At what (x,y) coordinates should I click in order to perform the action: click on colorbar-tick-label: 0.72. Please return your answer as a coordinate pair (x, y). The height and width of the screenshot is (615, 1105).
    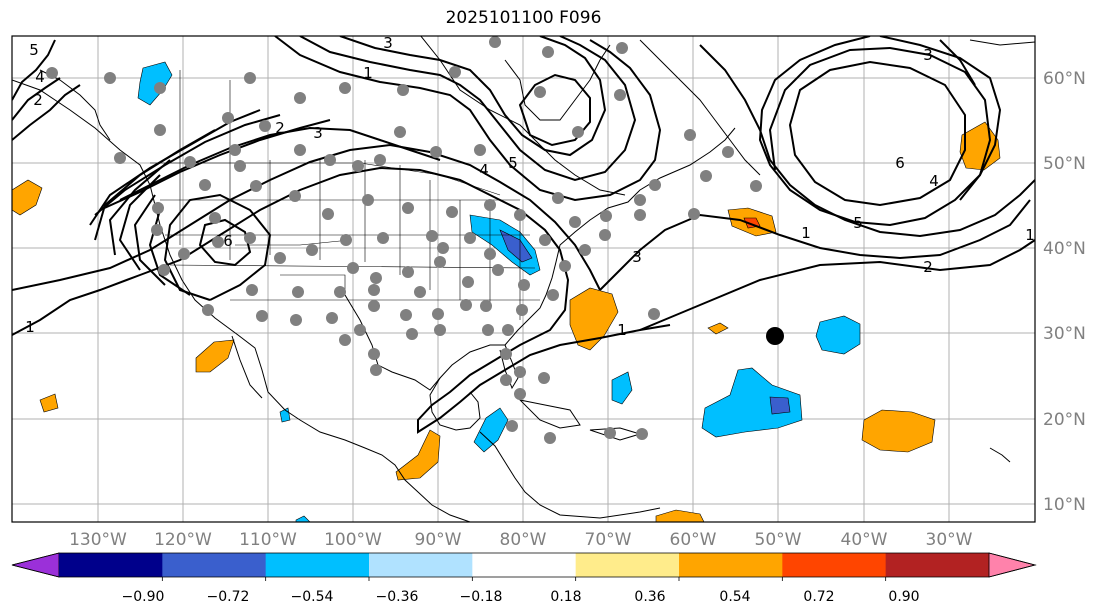
    Looking at the image, I should click on (818, 597).